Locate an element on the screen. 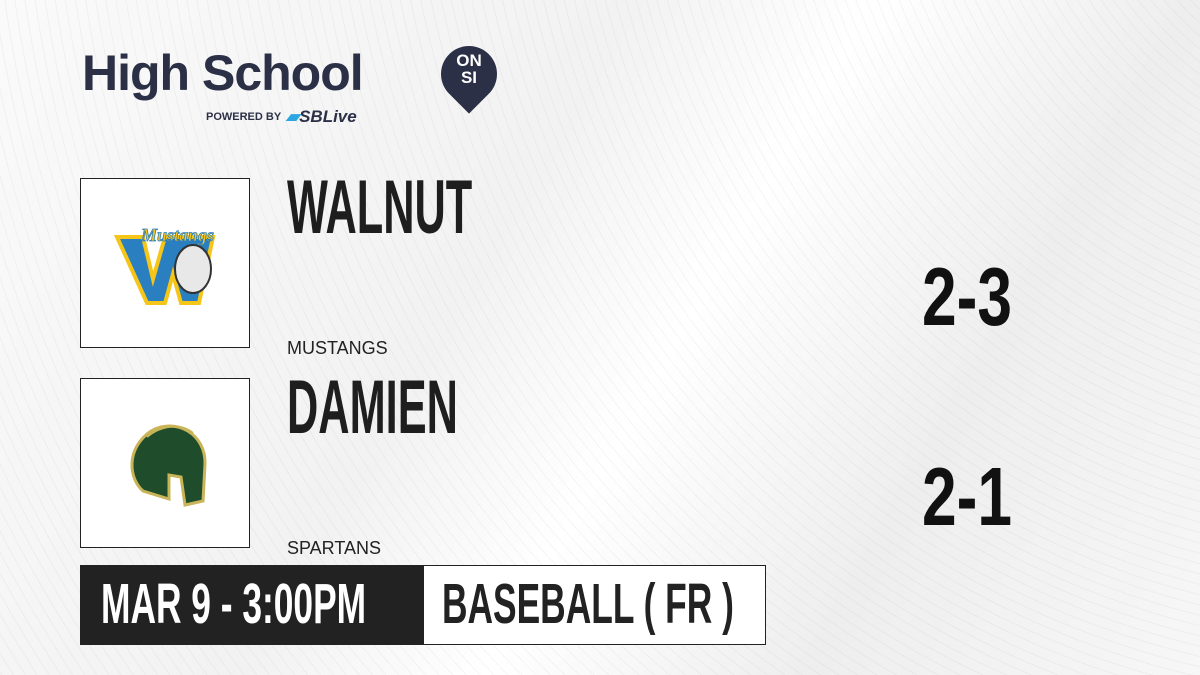 Image resolution: width=1200 pixels, height=675 pixels. team-mascot-walnut: MUSTANGS is located at coordinates (337, 348).